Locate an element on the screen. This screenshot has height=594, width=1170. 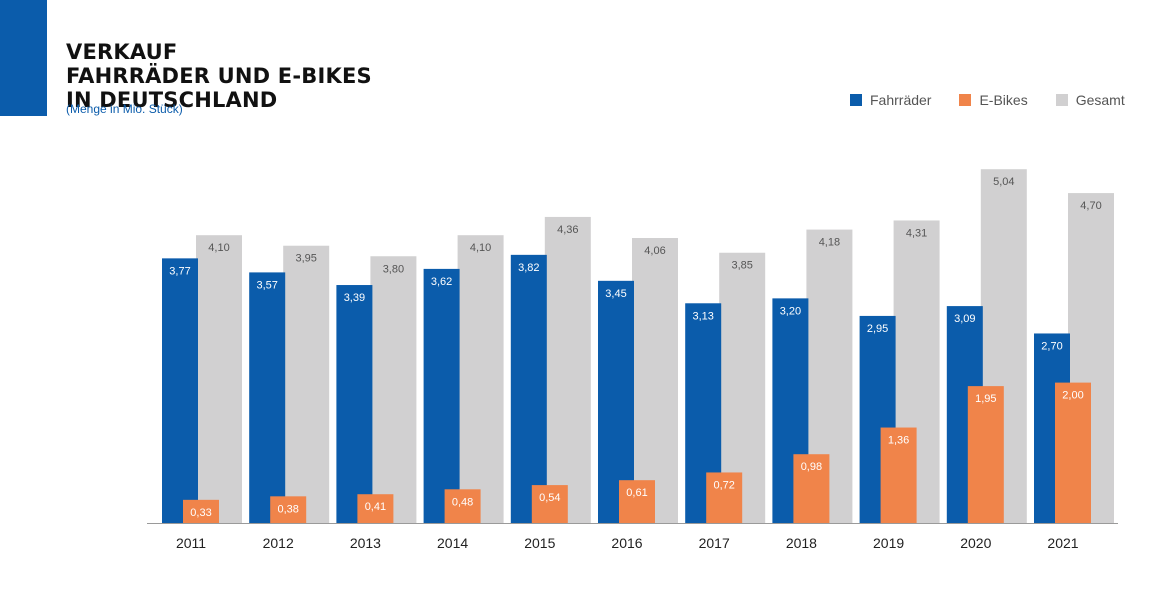
legend-item-gesamt: Gesamt is located at coordinates (1090, 100).